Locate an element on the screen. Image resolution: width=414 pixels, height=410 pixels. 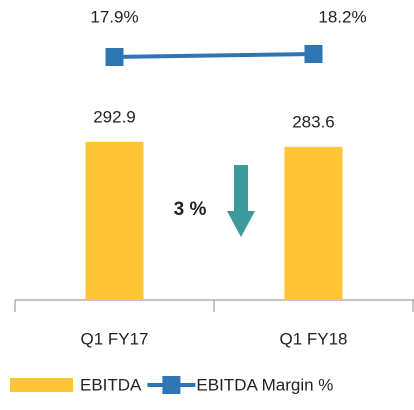
data-label: 17.9% is located at coordinates (114, 16).